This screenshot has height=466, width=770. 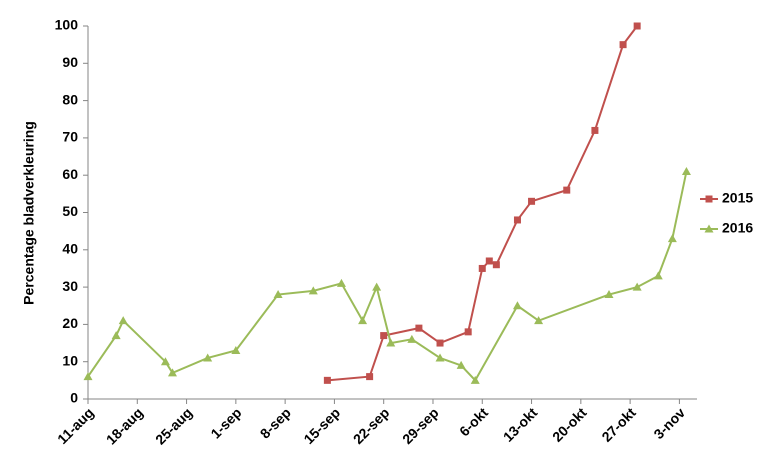 What do you see at coordinates (70, 174) in the screenshot?
I see `y-tick-label: 60` at bounding box center [70, 174].